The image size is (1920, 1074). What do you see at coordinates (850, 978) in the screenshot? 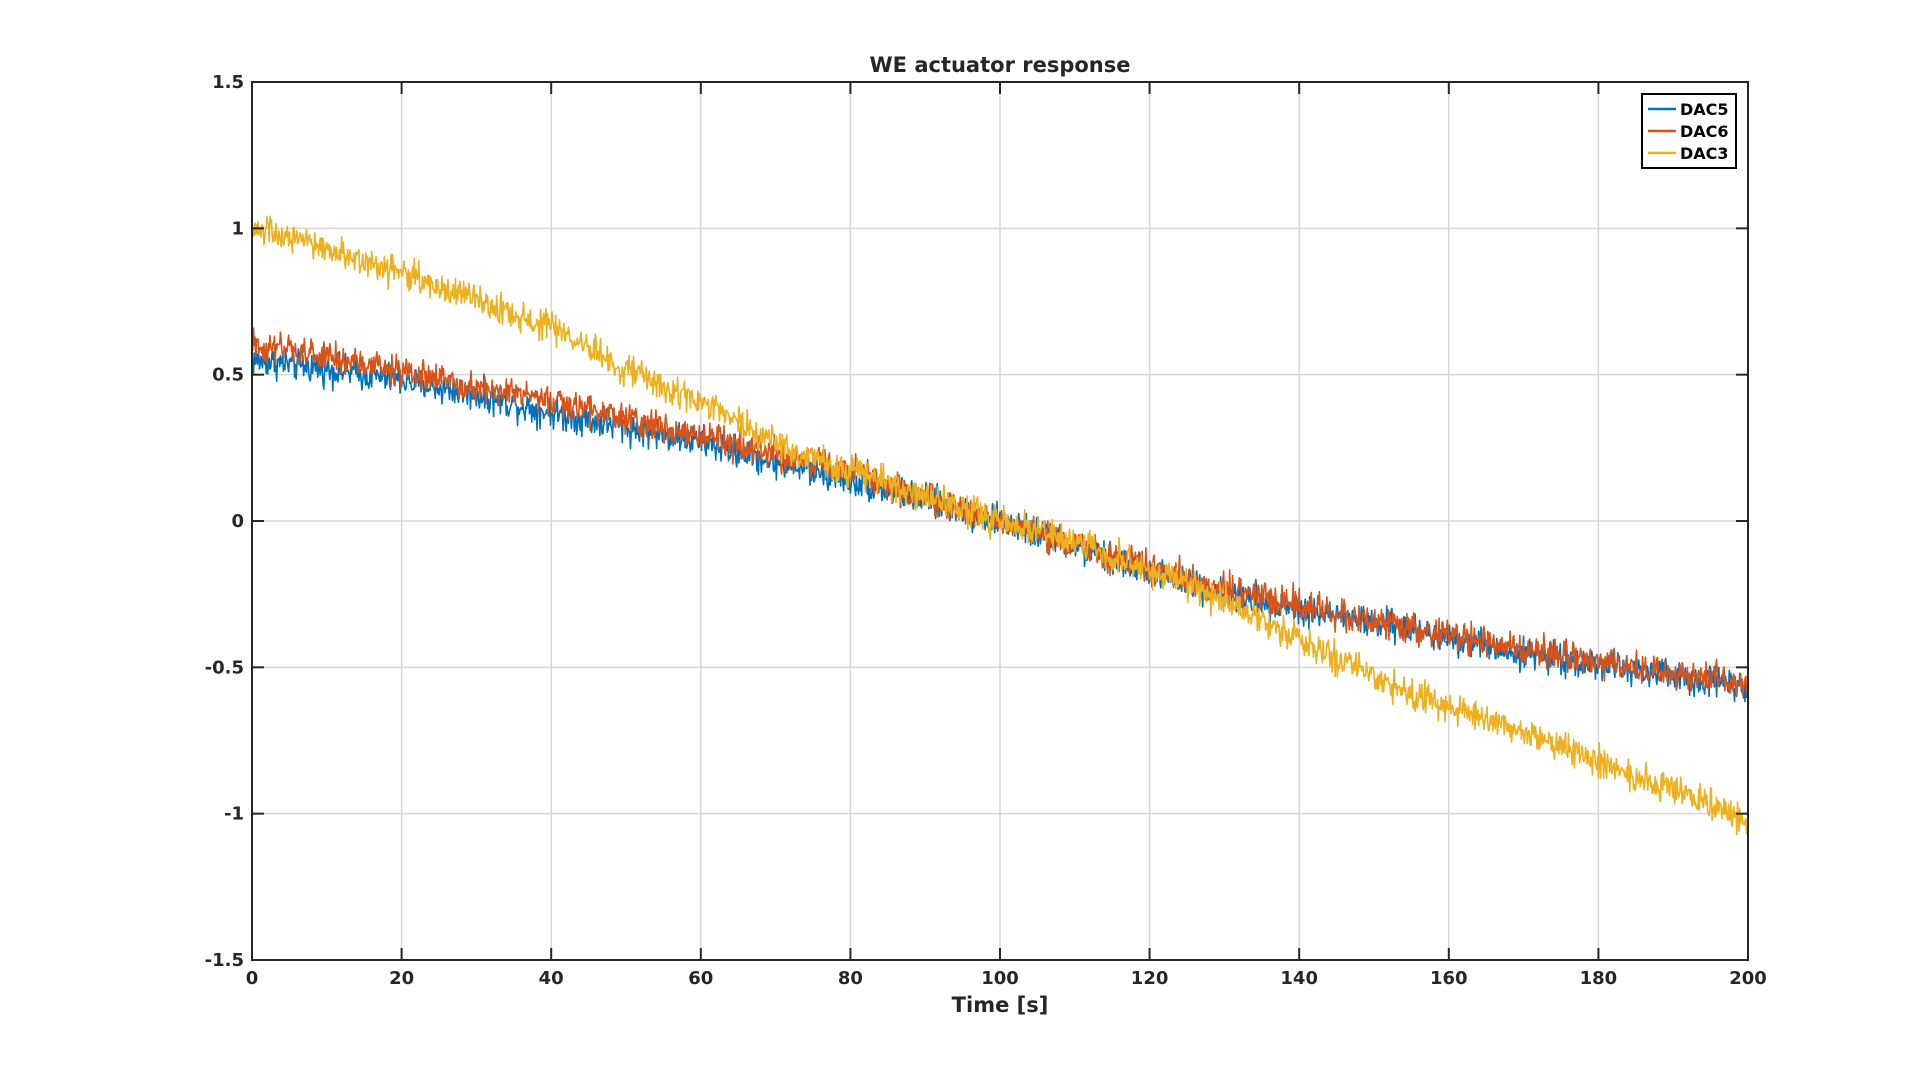
I see `x-tick-label: 80` at bounding box center [850, 978].